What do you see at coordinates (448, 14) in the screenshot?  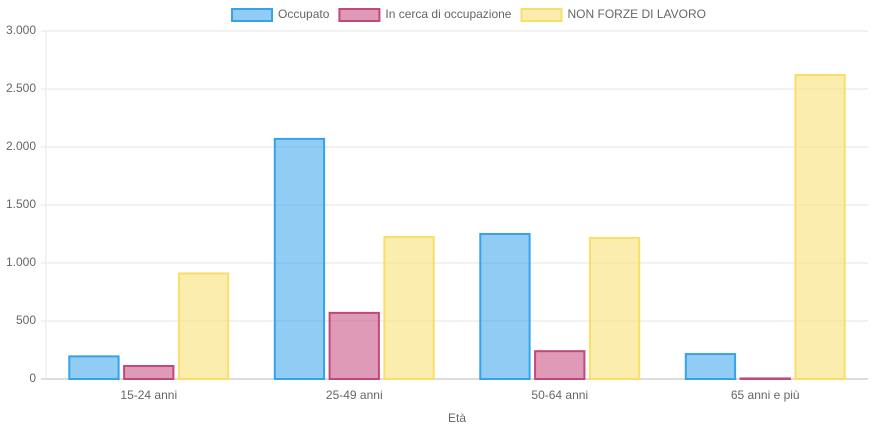 I see `legend-label: In cerca di occupazione` at bounding box center [448, 14].